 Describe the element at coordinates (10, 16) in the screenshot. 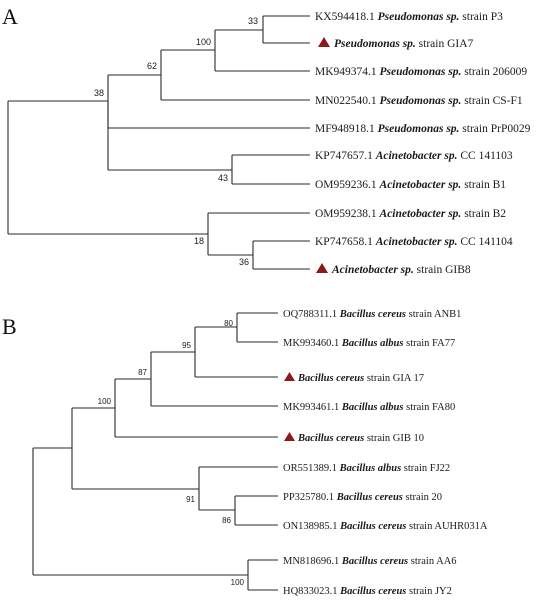

I see `panel-a-label: A` at that location.